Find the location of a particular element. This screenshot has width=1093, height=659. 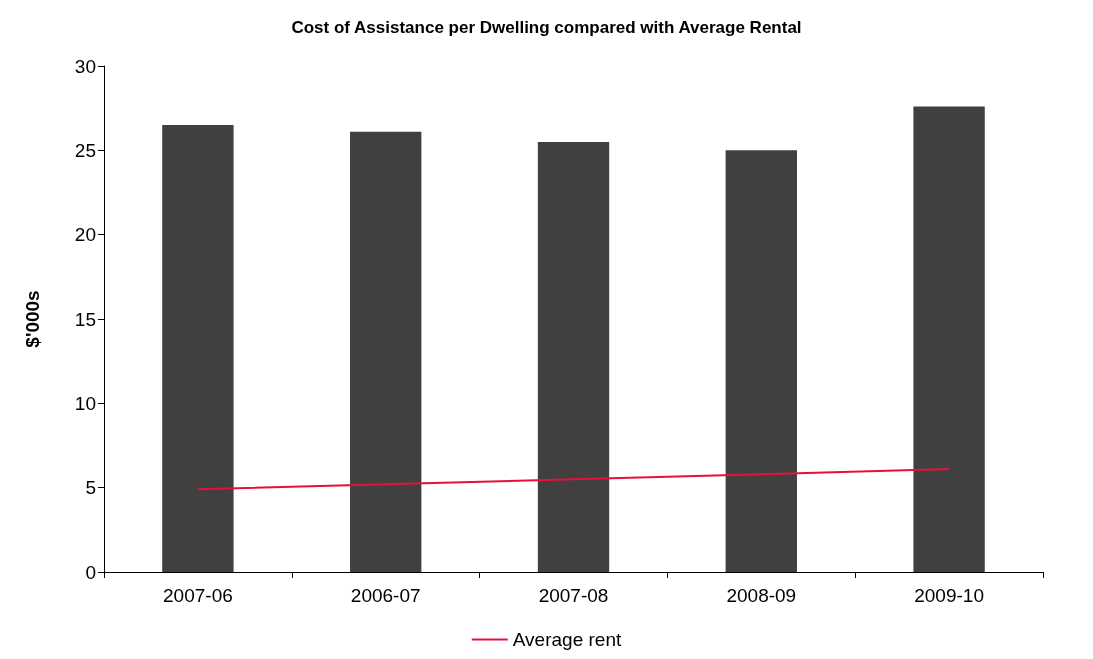

line-series is located at coordinates (573, 479).